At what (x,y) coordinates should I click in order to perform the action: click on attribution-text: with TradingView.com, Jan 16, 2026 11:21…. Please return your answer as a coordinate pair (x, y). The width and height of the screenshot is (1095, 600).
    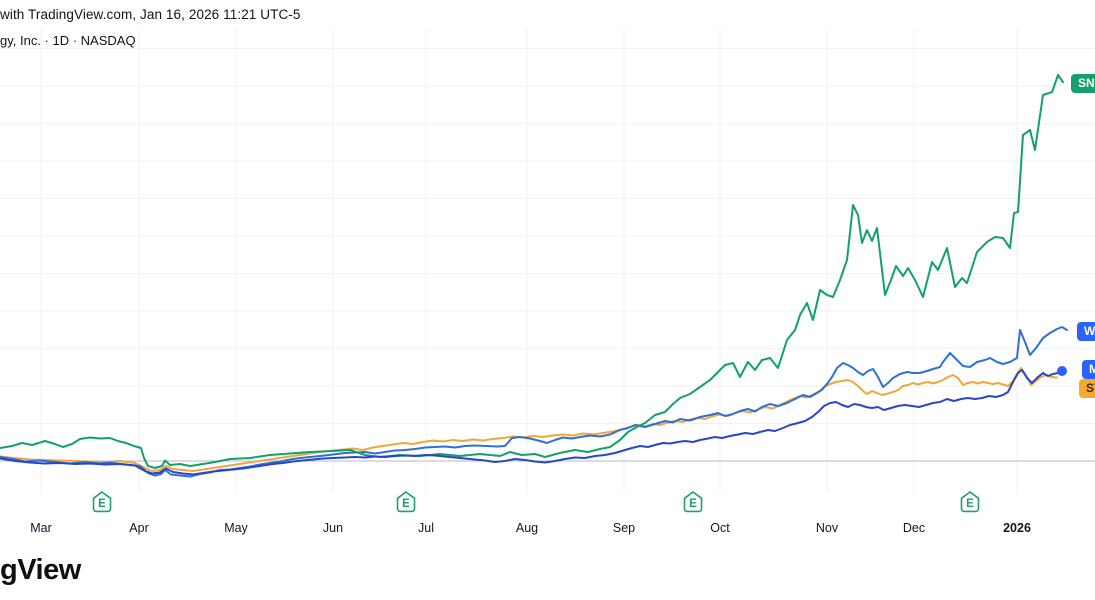
    Looking at the image, I should click on (150, 14).